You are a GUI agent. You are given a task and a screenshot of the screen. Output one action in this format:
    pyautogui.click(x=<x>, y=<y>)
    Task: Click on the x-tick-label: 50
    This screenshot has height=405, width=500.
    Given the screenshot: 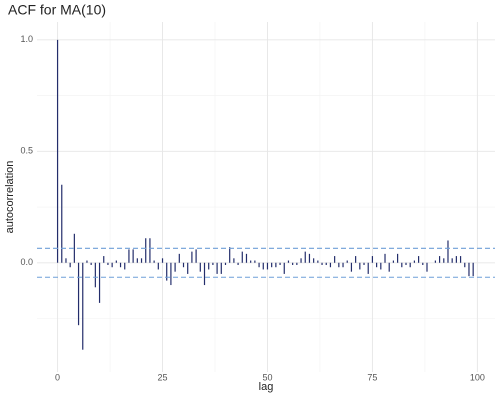 What is the action you would take?
    pyautogui.click(x=267, y=377)
    